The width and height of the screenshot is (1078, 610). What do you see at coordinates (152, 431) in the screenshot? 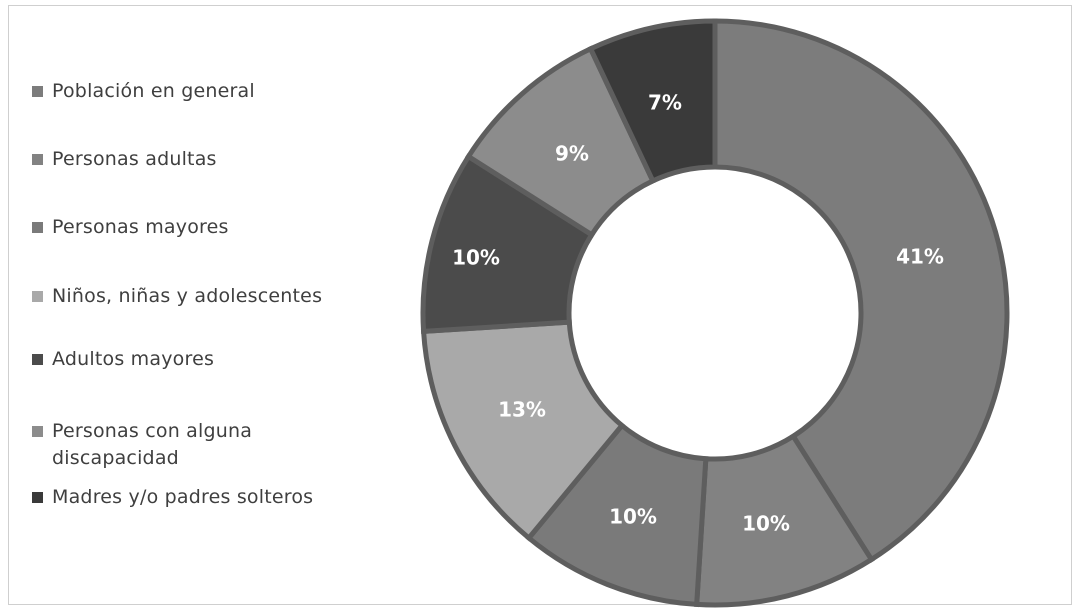
I see `legend-label-line: Personas con alguna` at bounding box center [152, 431].